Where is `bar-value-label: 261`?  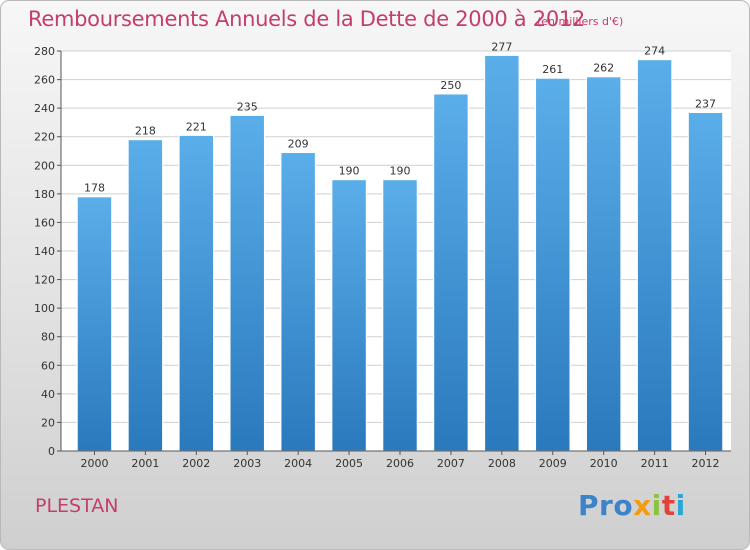 bar-value-label: 261 is located at coordinates (552, 69).